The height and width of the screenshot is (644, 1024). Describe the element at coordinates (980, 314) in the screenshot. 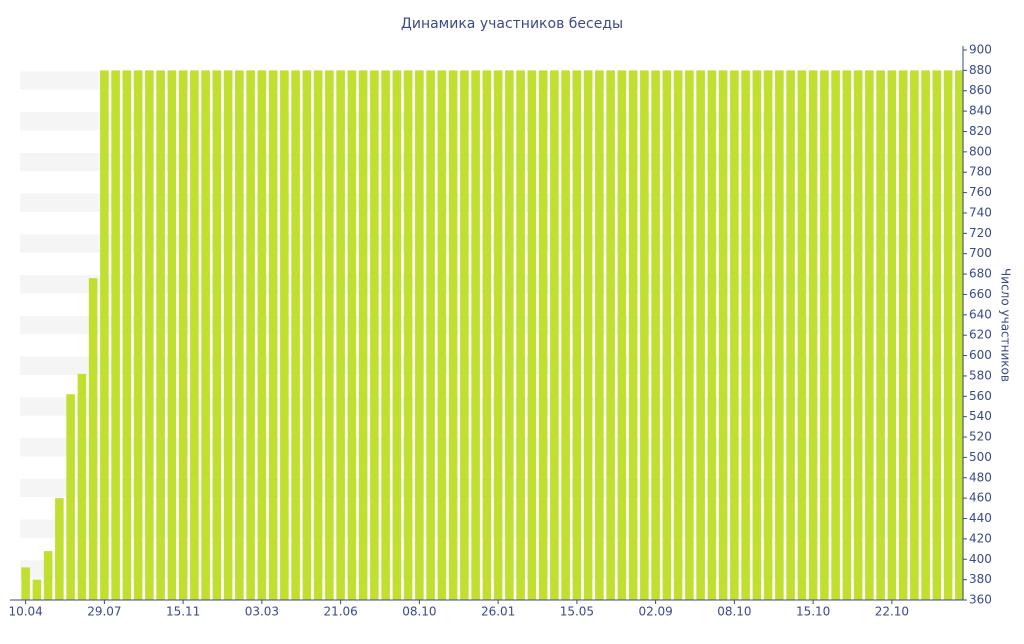

I see `y-tick-label: 640` at that location.